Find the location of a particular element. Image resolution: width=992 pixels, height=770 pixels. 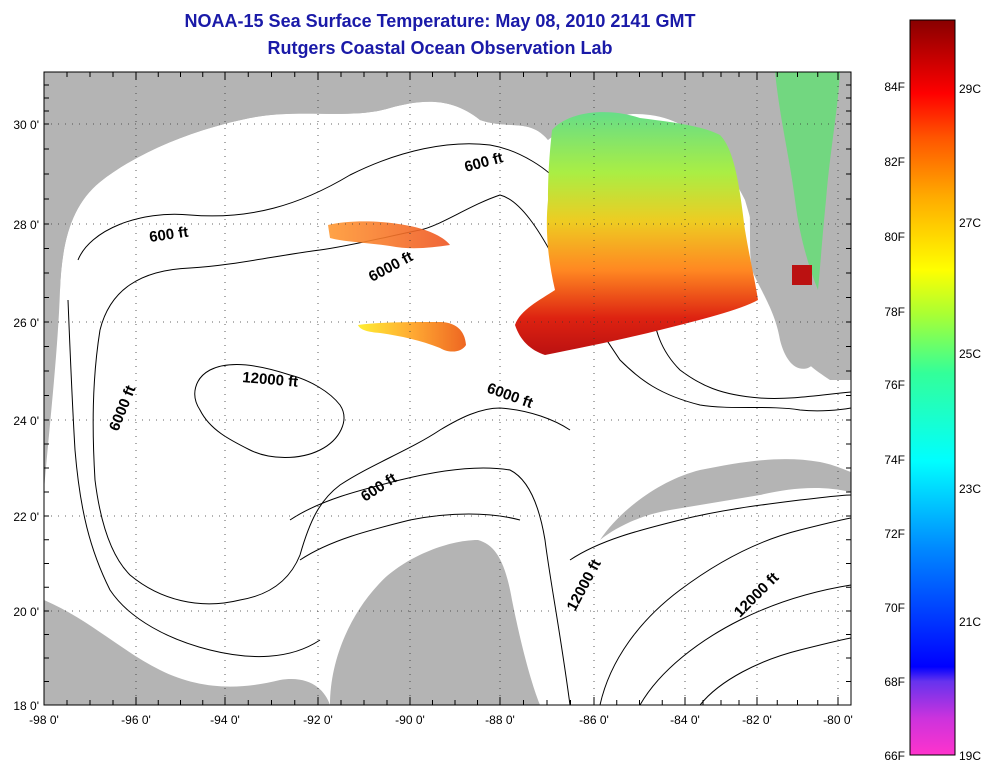

sst-lake-okeechobee is located at coordinates (802, 275).